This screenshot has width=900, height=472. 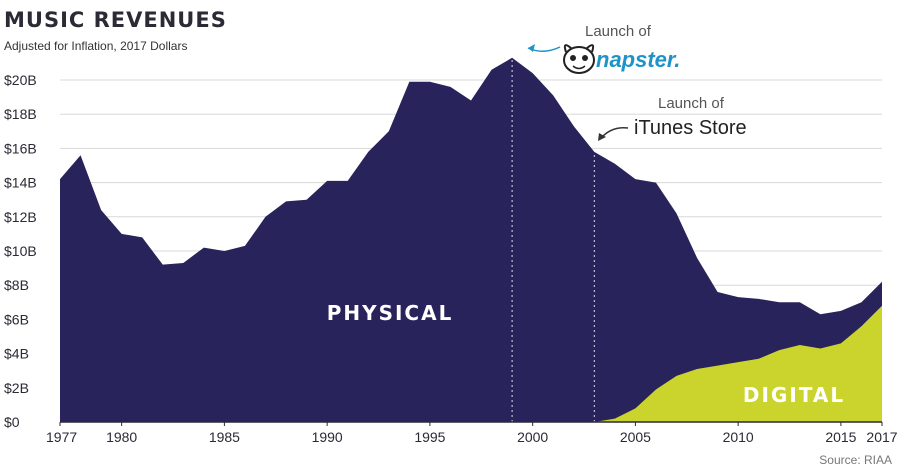 What do you see at coordinates (881, 437) in the screenshot?
I see `x-tick-label: 2017` at bounding box center [881, 437].